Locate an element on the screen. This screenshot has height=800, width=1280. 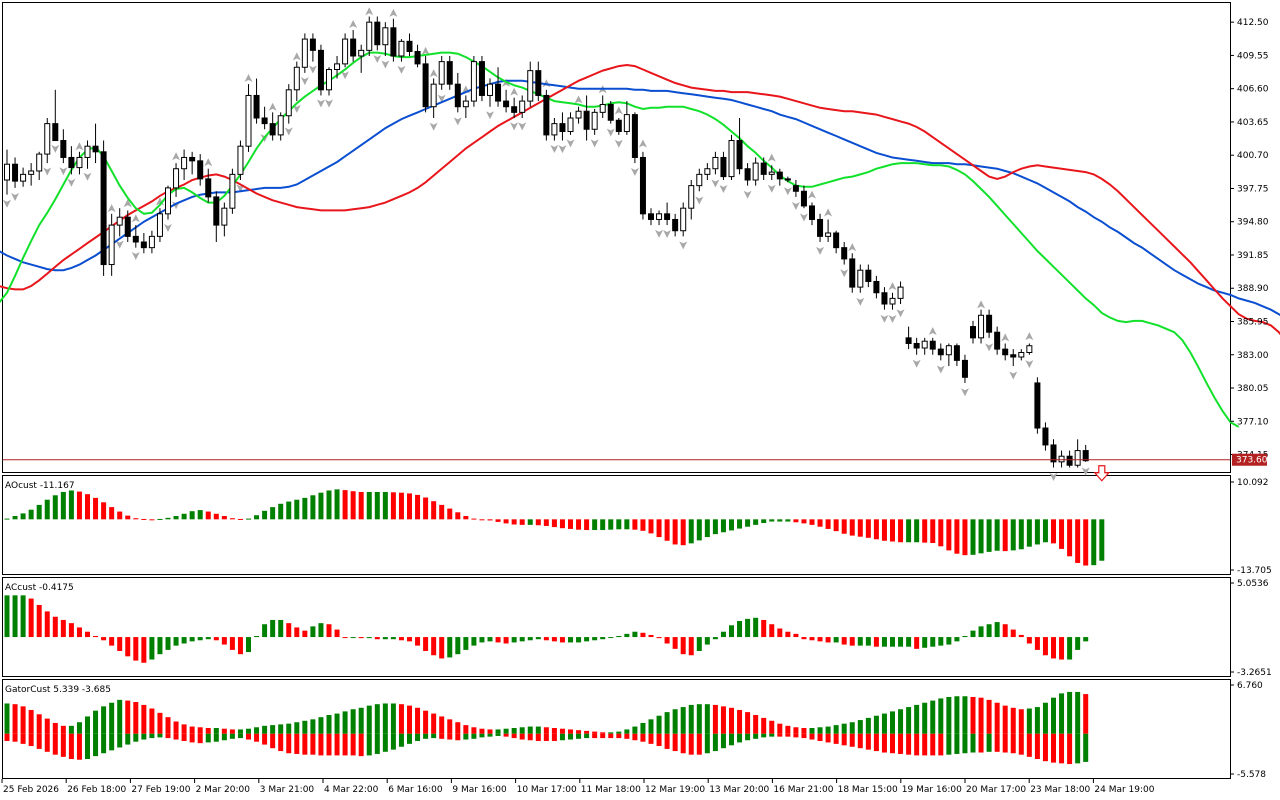
time-tick-4: 3 Mar 21:00 is located at coordinates (287, 790).